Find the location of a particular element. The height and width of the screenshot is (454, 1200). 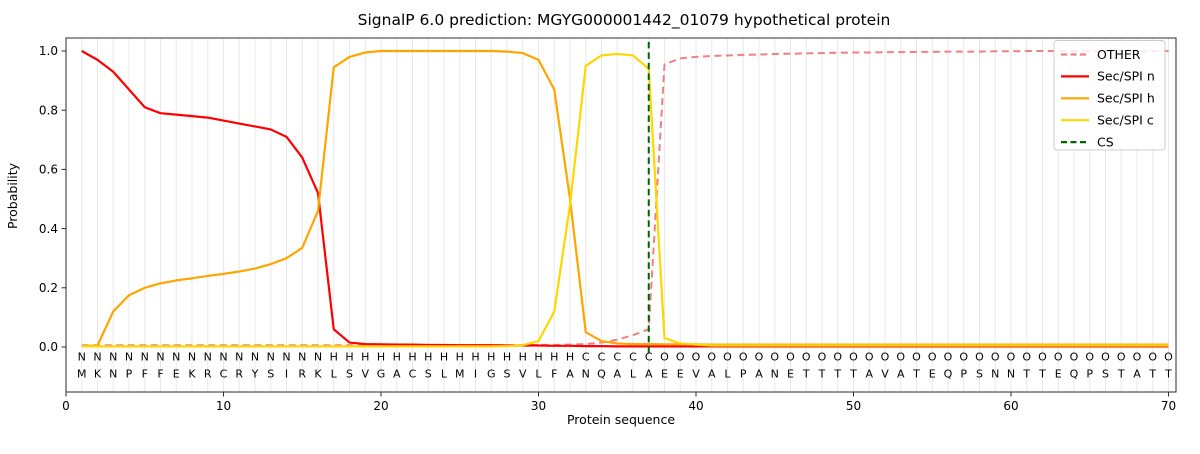

residue-letter: C is located at coordinates (413, 374).